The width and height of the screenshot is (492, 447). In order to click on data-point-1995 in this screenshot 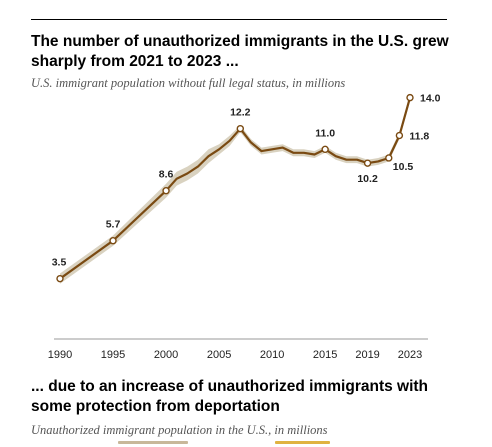, I will do `click(113, 241)`.